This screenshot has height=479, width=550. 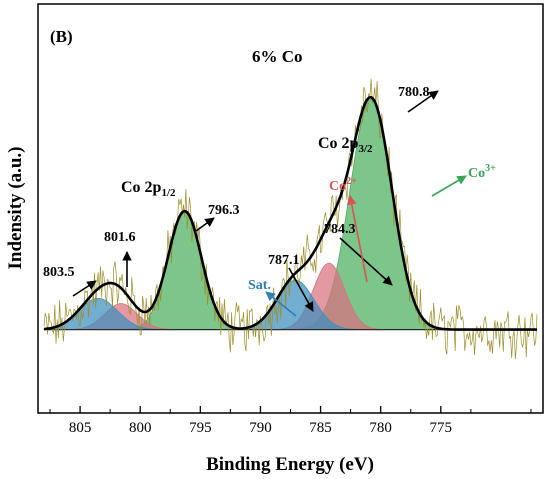 I want to click on arrow-co3, so click(x=449, y=186).